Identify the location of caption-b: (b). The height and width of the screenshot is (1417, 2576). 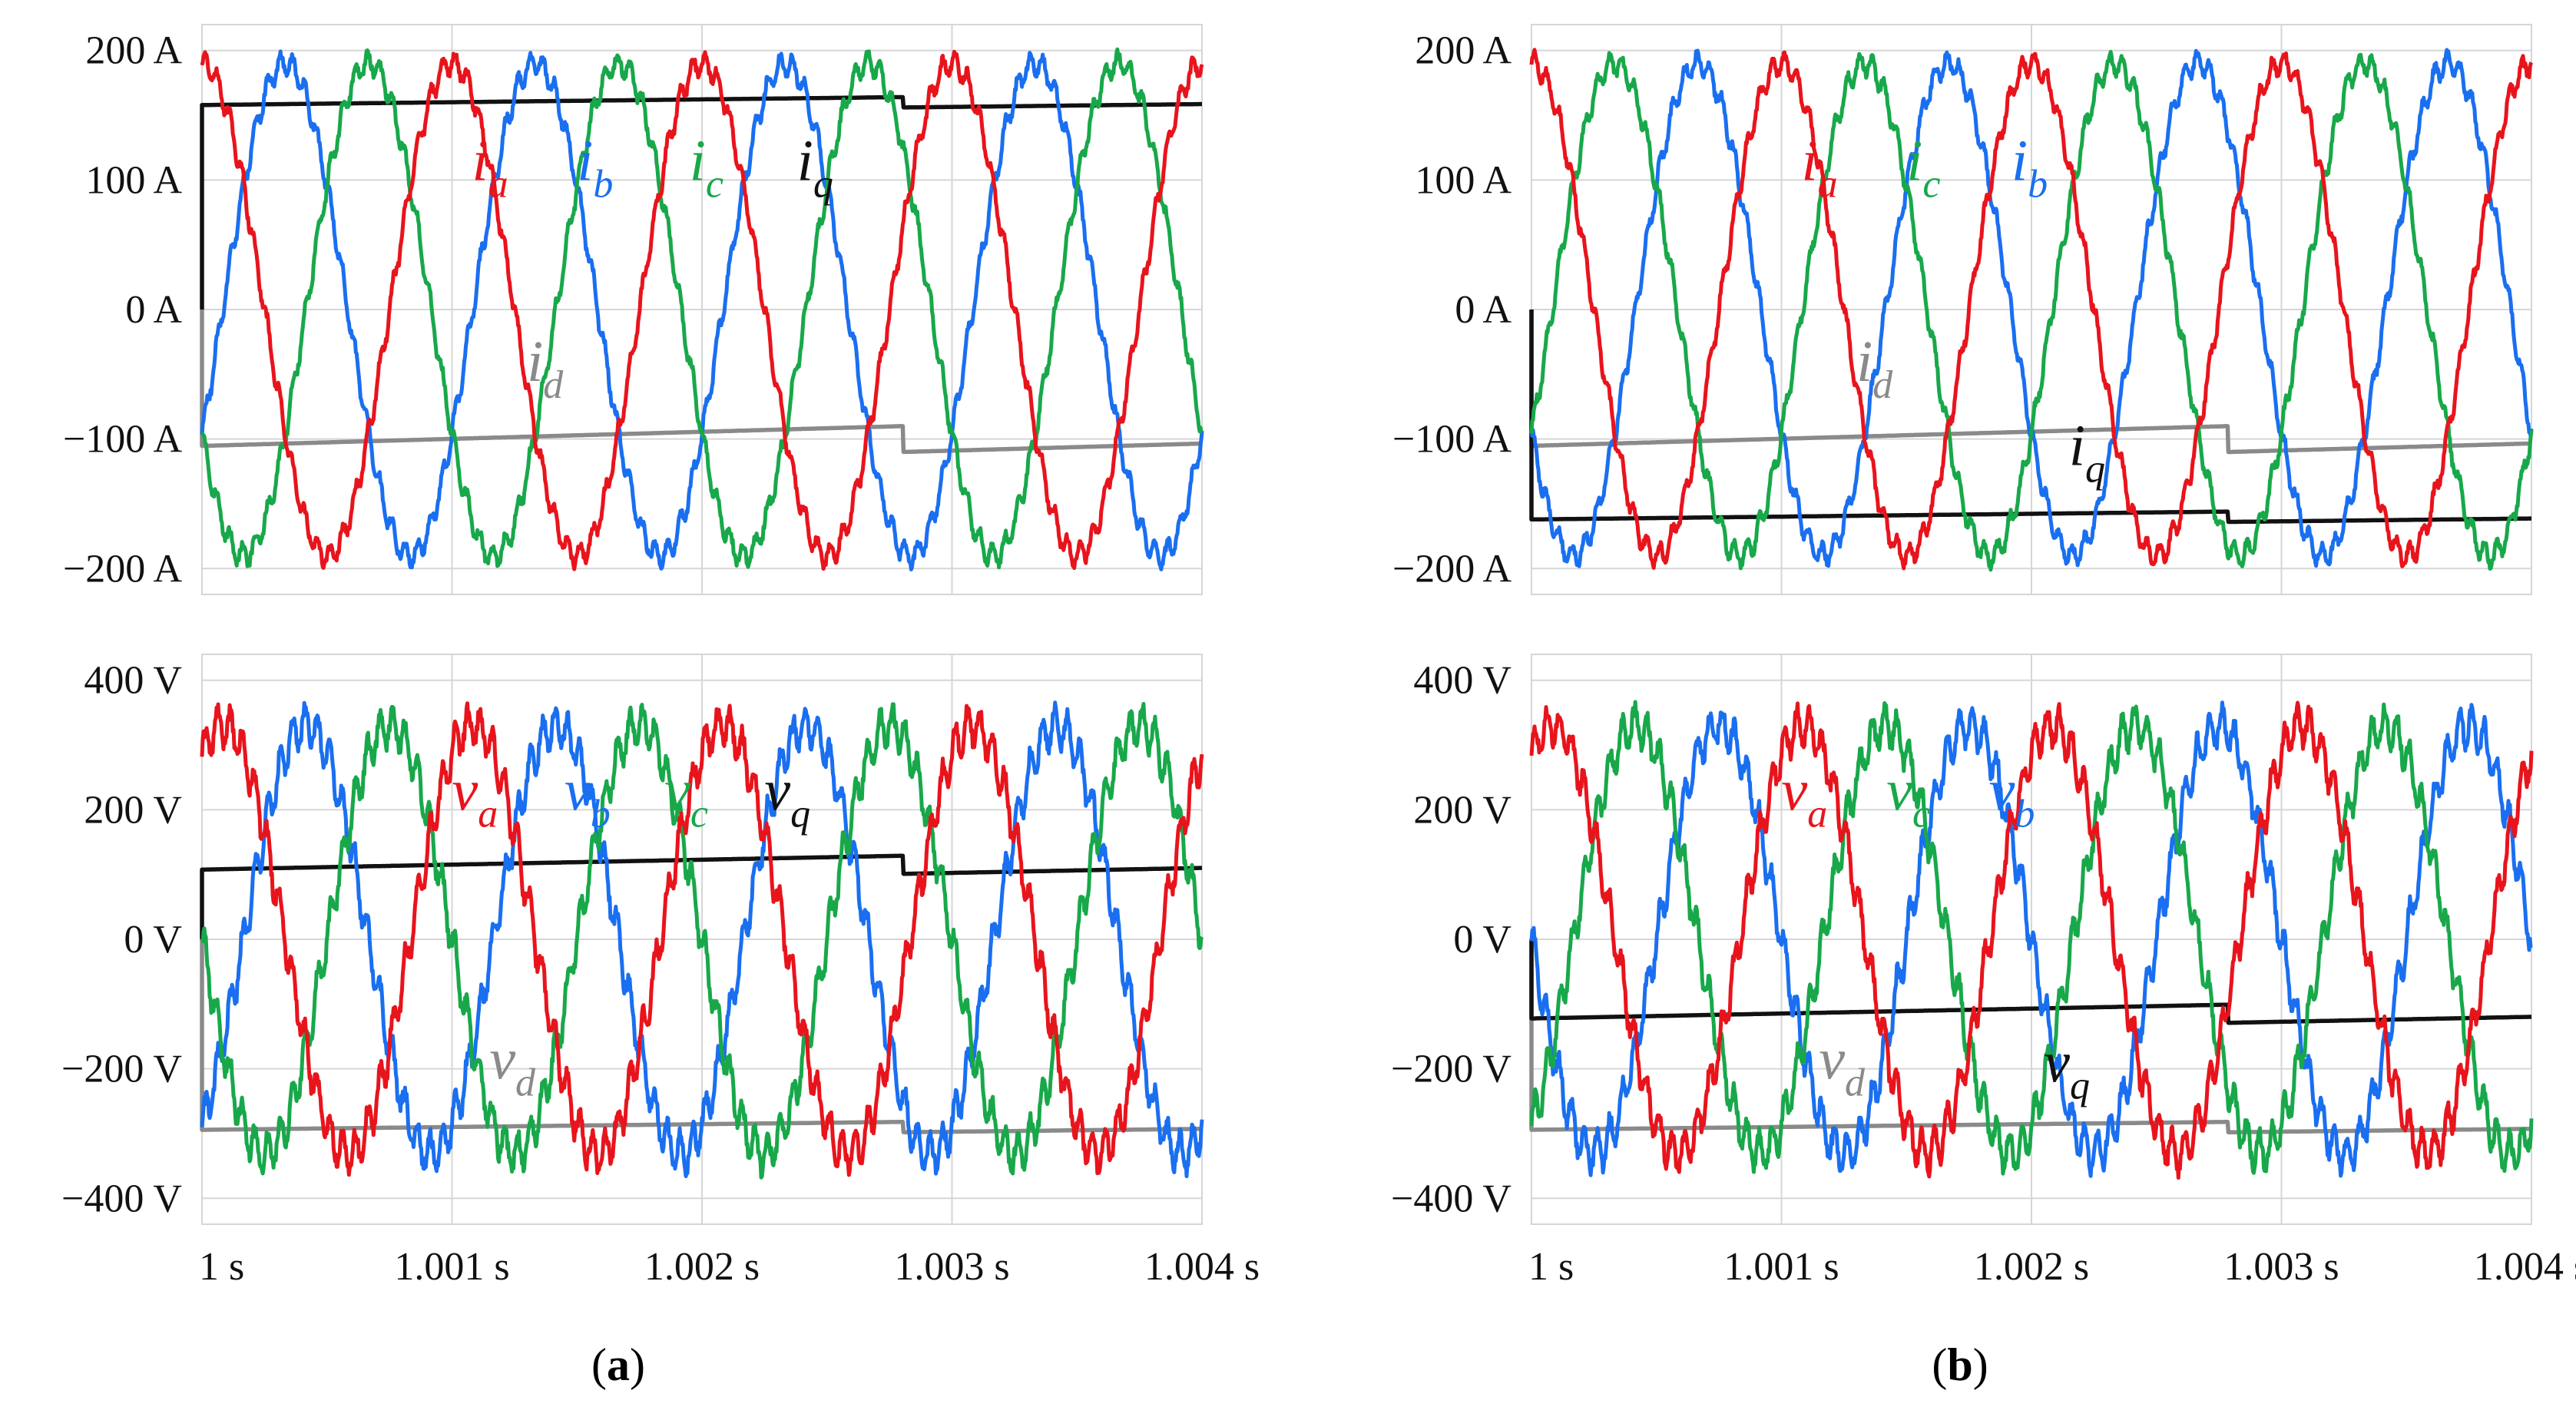
(1960, 1364).